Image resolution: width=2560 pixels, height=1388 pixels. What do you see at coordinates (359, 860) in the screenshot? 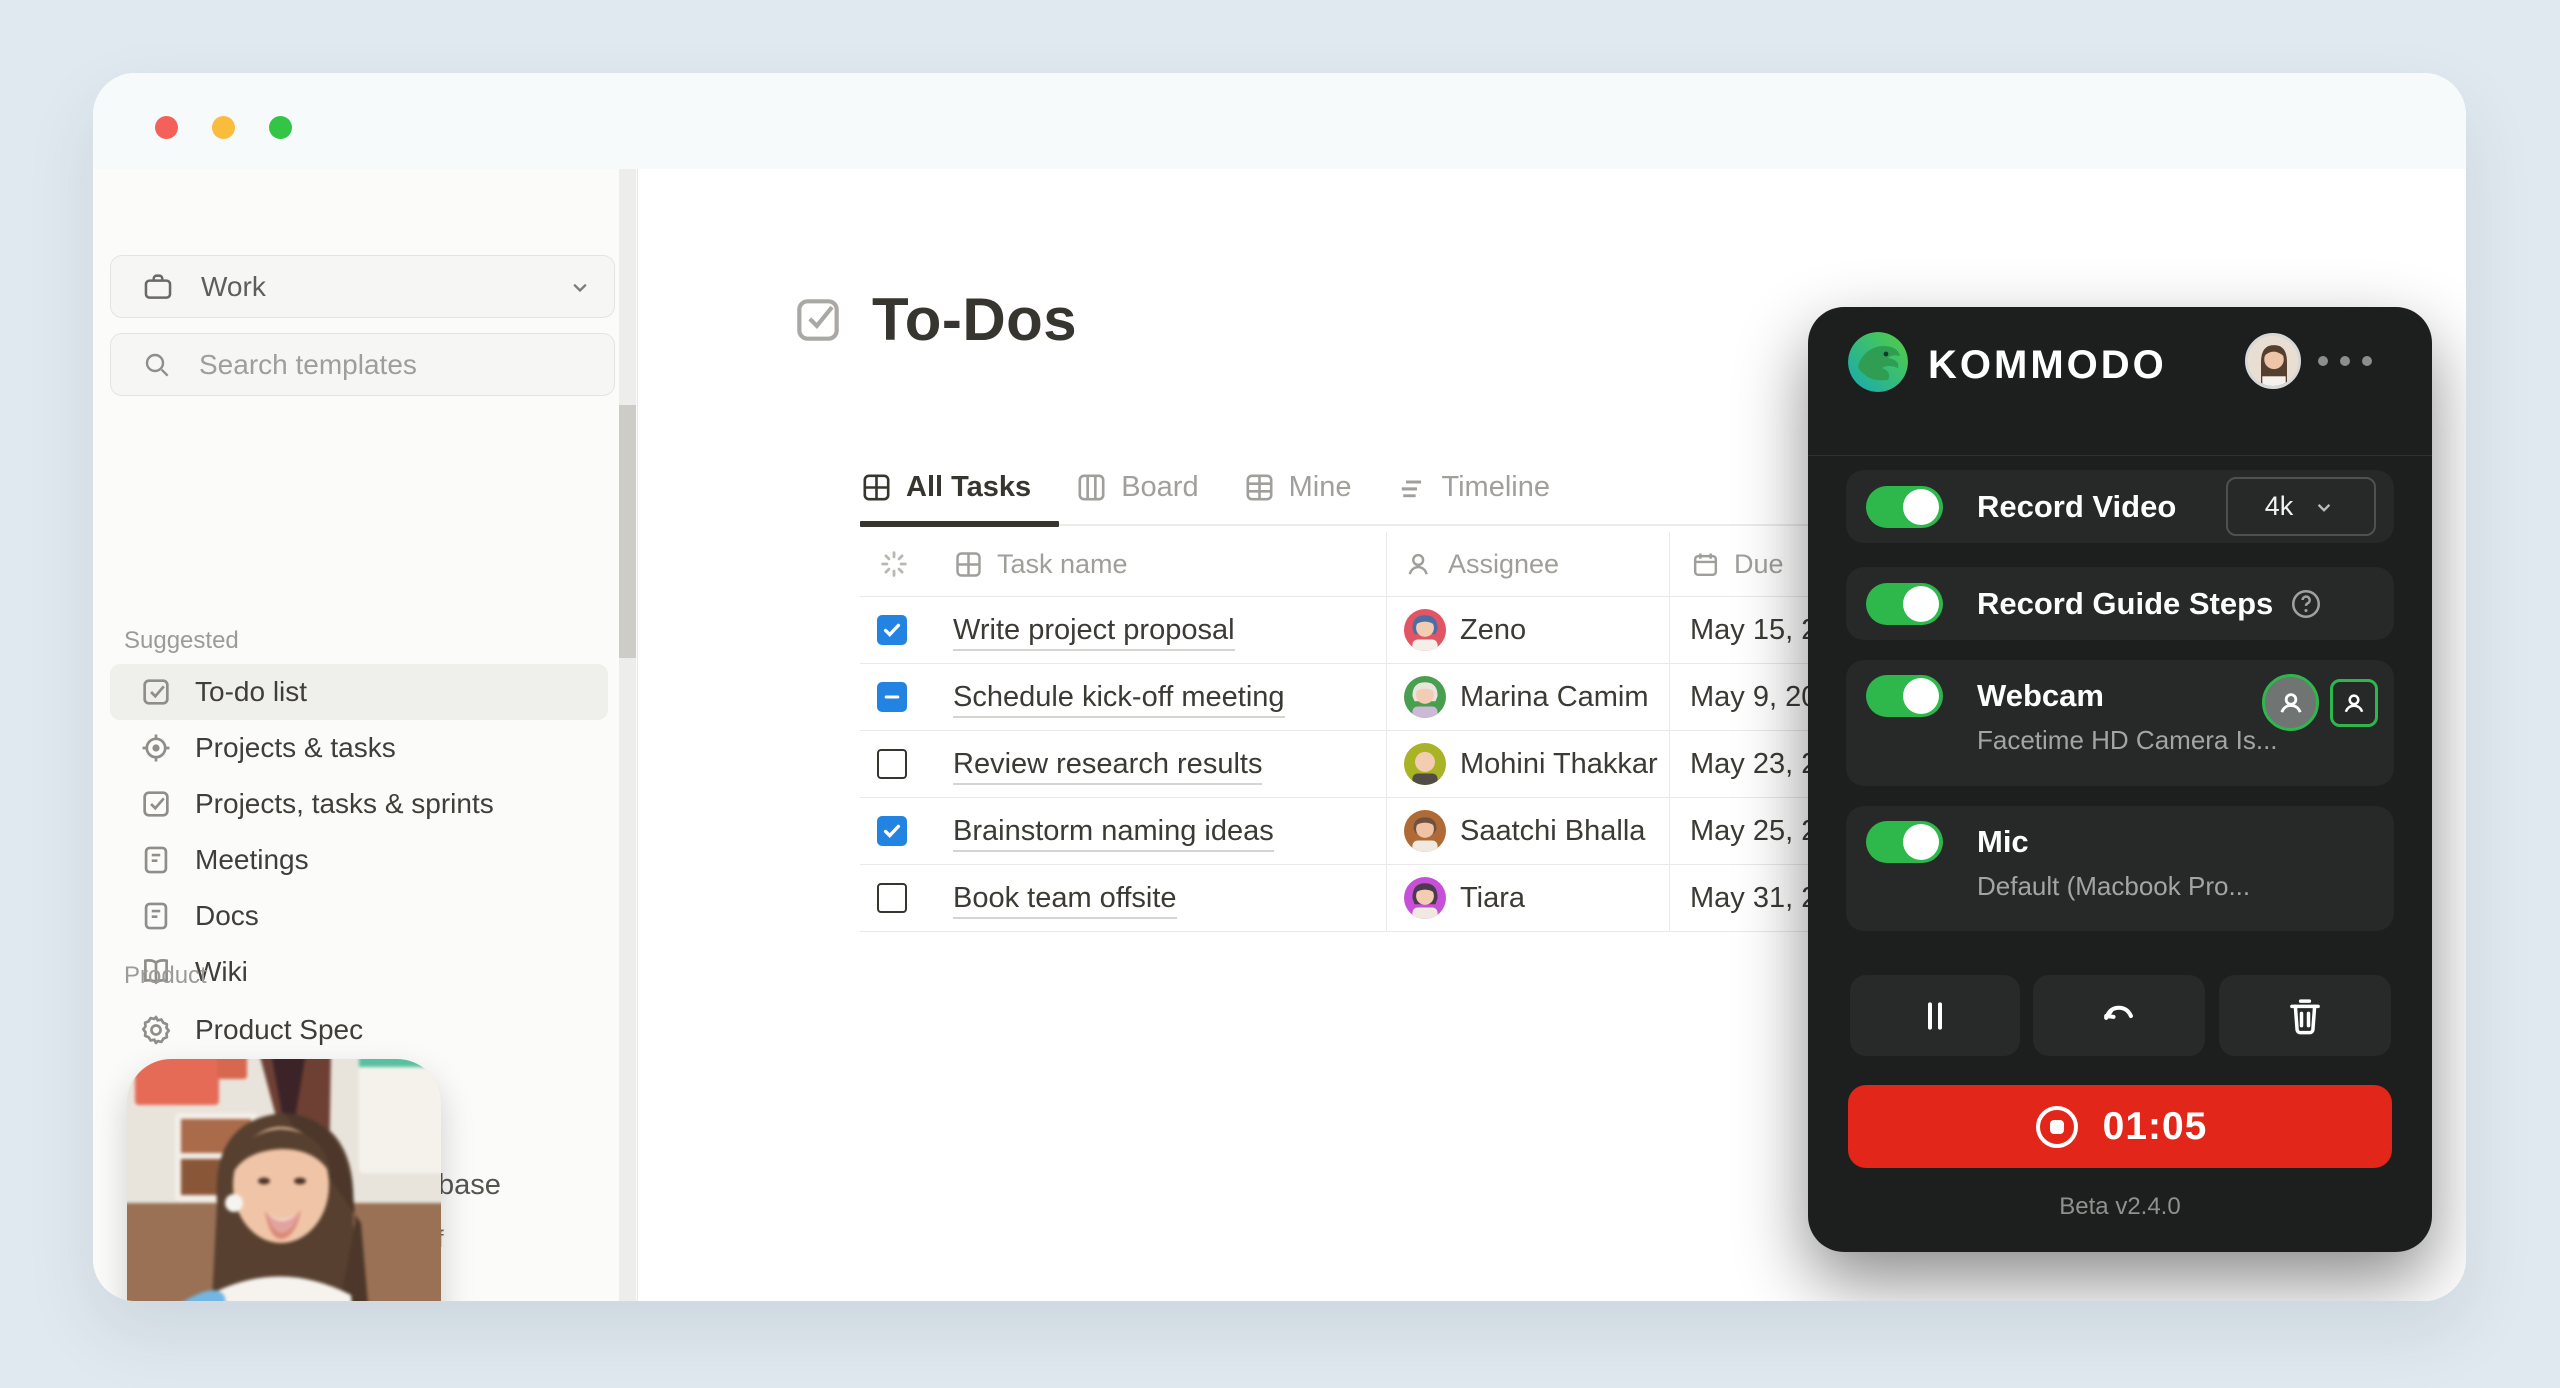
I see `sidebar-item-meetings: Meetings` at bounding box center [359, 860].